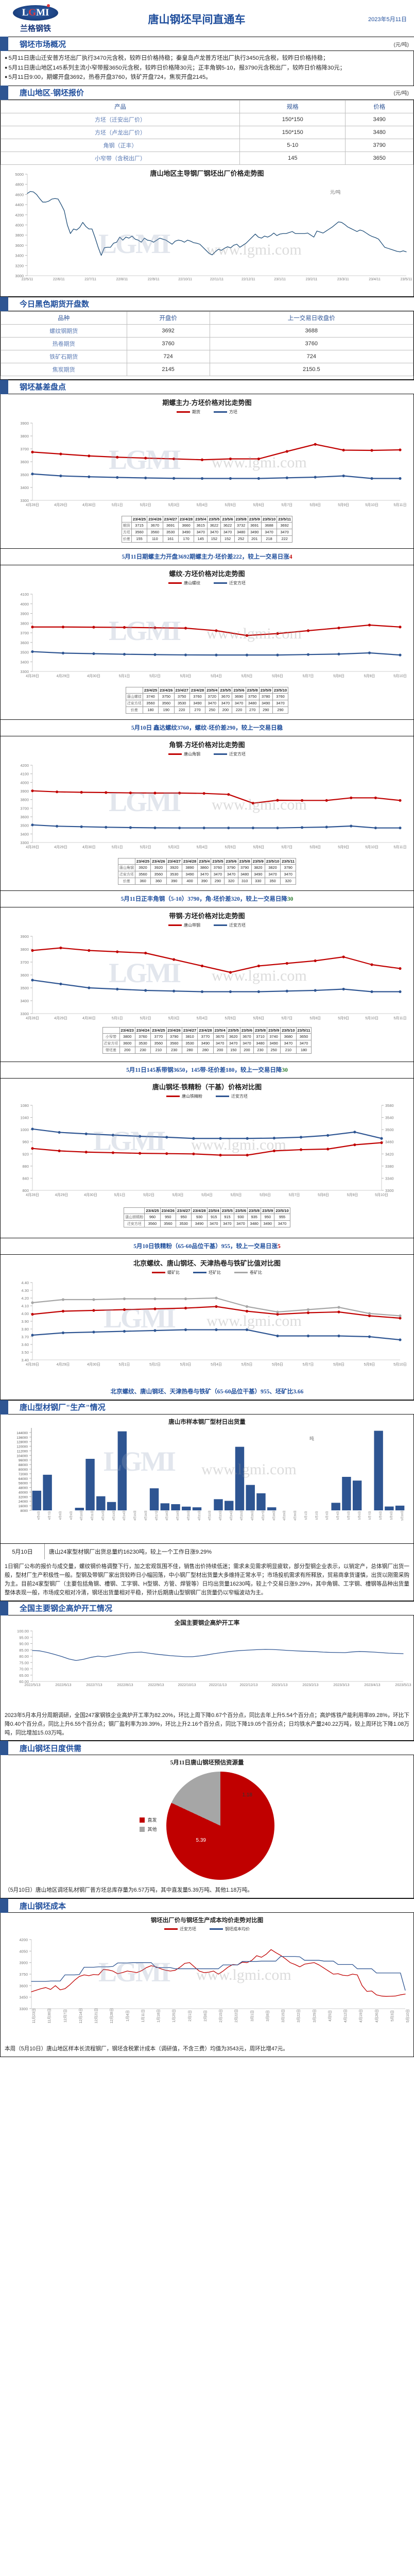 The image size is (414, 2576). I want to click on x-axis-label: 4月7日, so click(50, 1515).